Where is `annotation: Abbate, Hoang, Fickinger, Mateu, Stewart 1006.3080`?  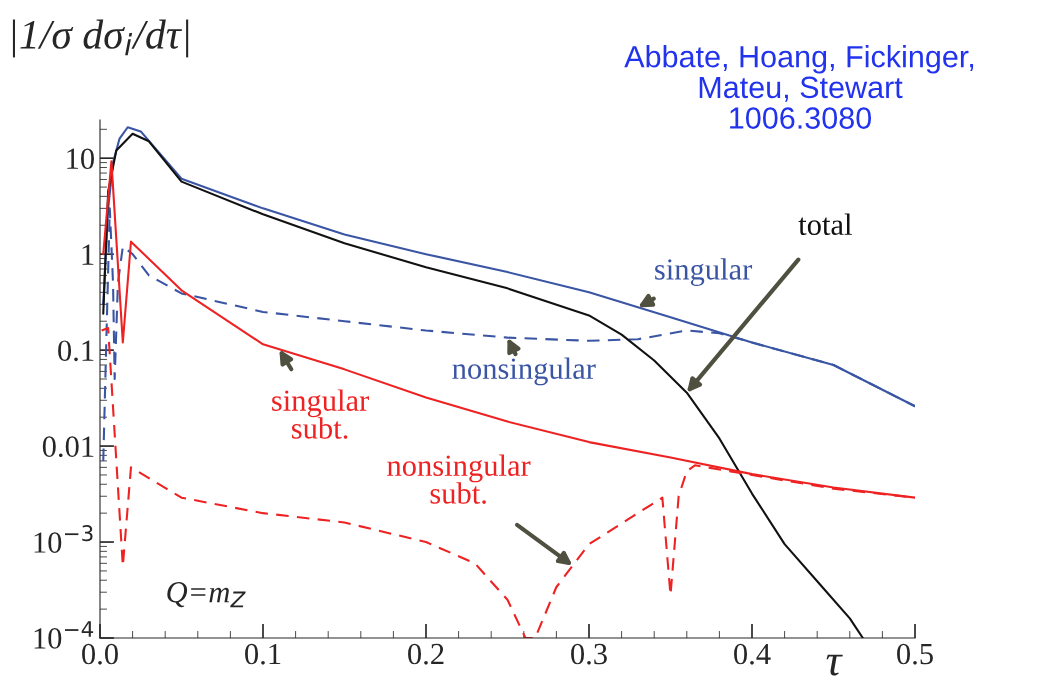
annotation: Abbate, Hoang, Fickinger, Mateu, Stewart 1006.3080 is located at coordinates (799, 87).